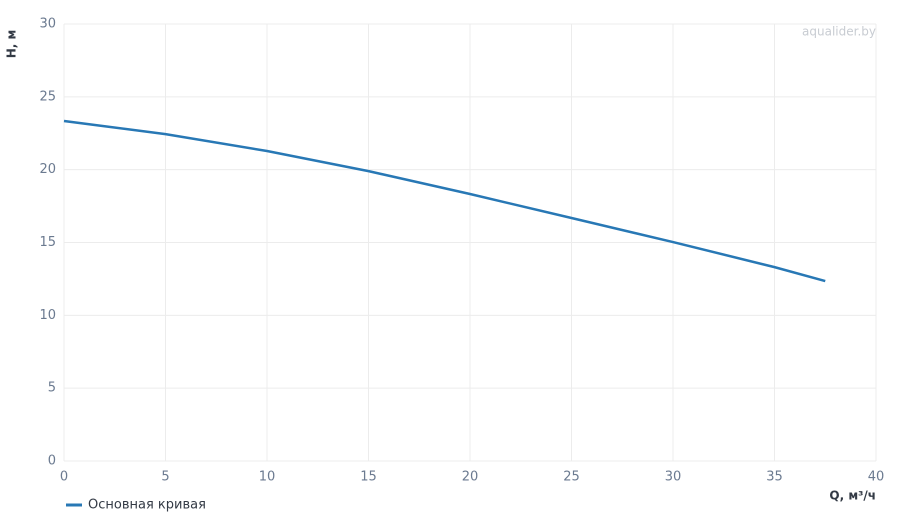 This screenshot has width=900, height=520. What do you see at coordinates (64, 477) in the screenshot?
I see `x-tick-label: 0` at bounding box center [64, 477].